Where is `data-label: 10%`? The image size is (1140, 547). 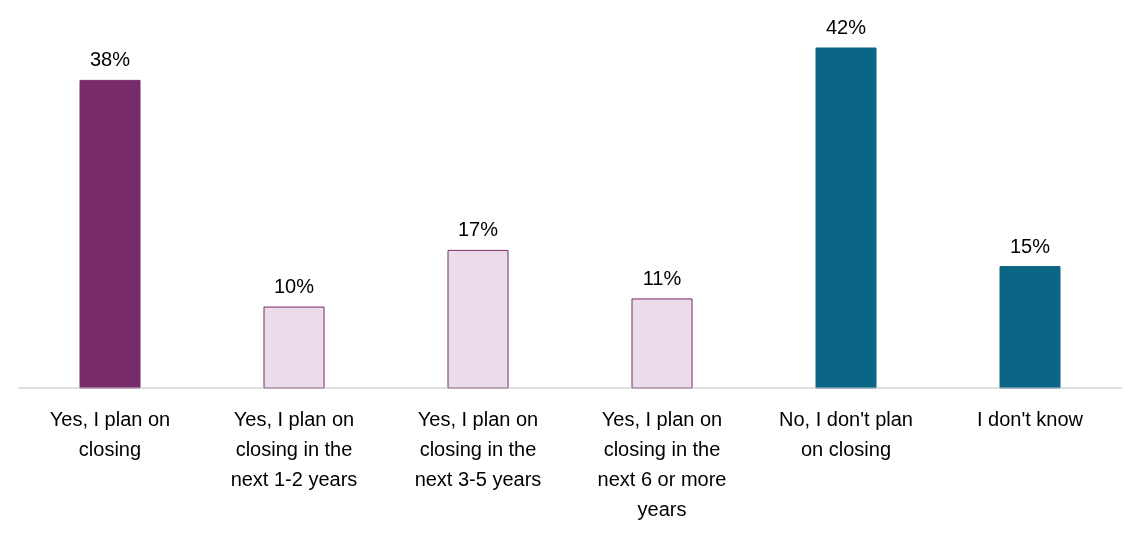
data-label: 10% is located at coordinates (294, 286).